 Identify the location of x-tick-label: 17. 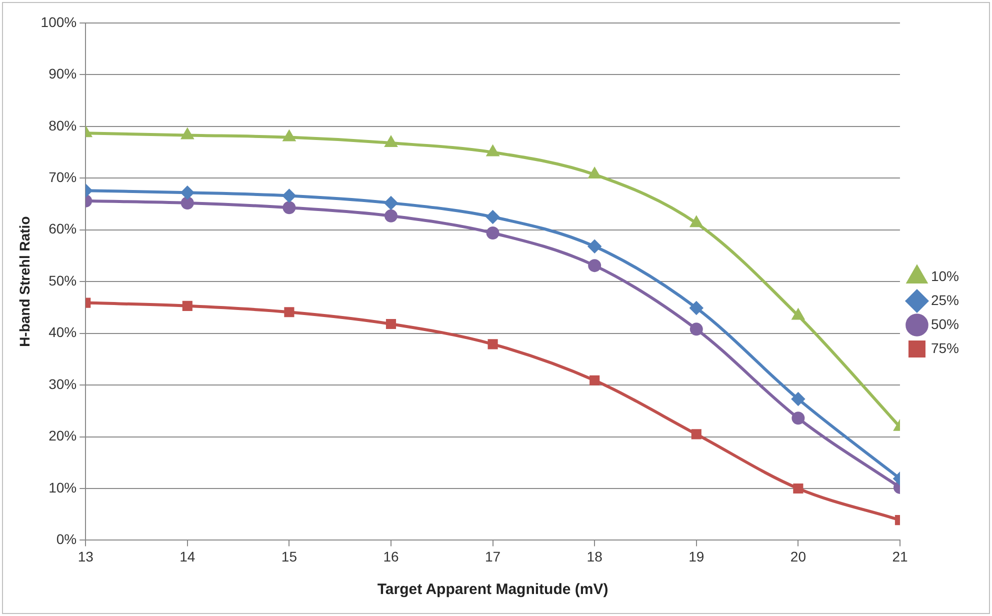
(493, 556).